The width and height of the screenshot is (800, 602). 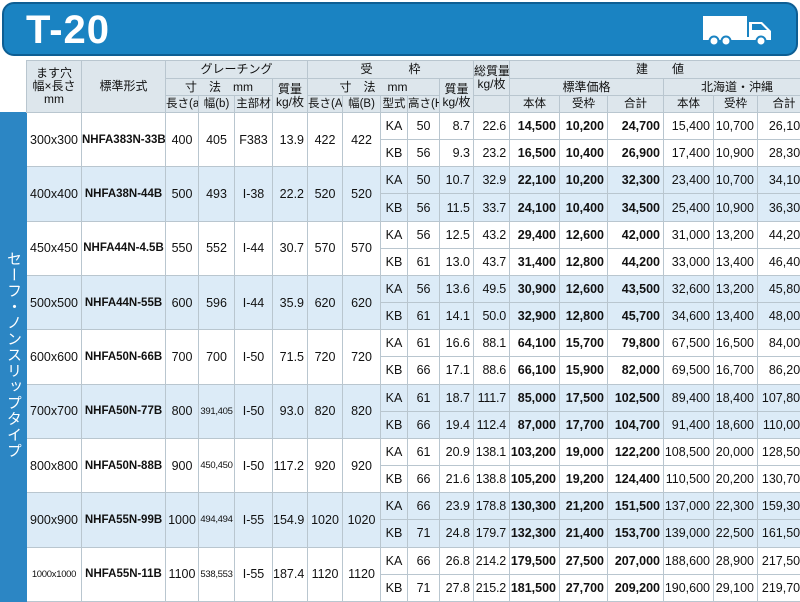 I want to click on grating-weight-cell: 22.2, so click(x=290, y=194).